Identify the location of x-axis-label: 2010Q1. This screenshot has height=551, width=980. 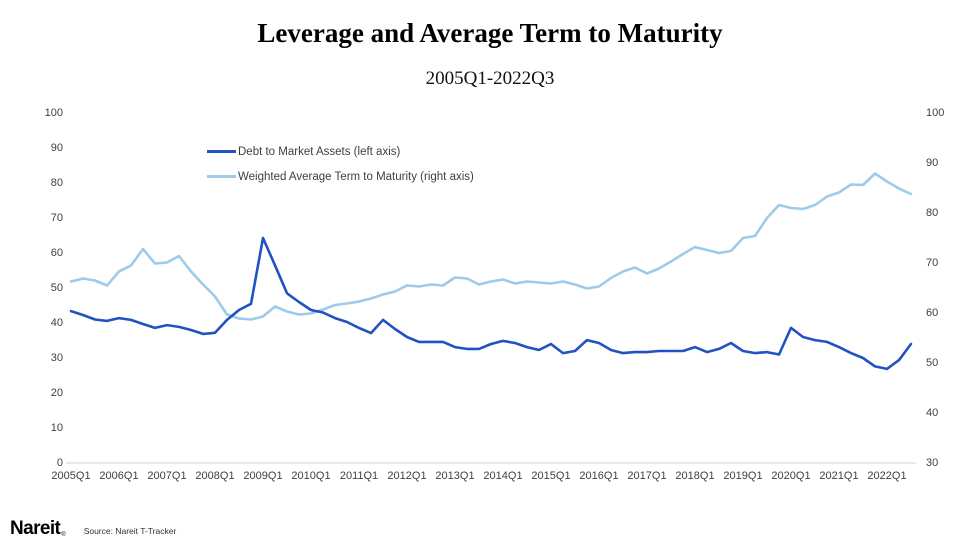
(311, 476).